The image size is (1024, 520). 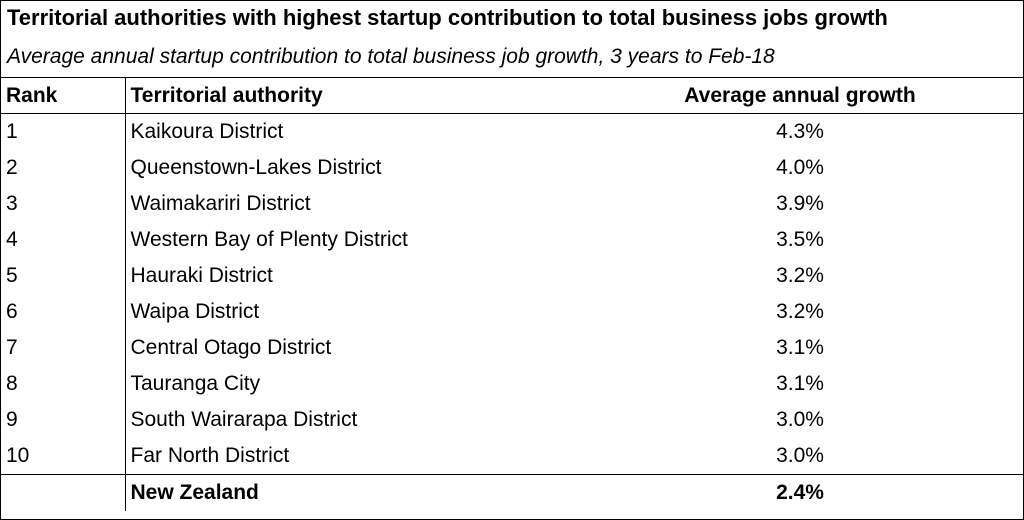 What do you see at coordinates (350, 276) in the screenshot?
I see `authority-cell: Hauraki District` at bounding box center [350, 276].